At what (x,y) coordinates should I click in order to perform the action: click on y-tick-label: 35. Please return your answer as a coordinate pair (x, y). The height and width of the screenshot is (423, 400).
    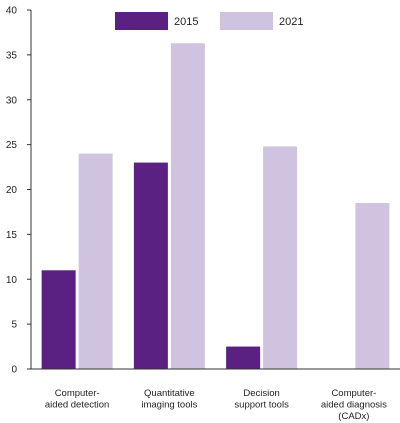
    Looking at the image, I should click on (12, 55).